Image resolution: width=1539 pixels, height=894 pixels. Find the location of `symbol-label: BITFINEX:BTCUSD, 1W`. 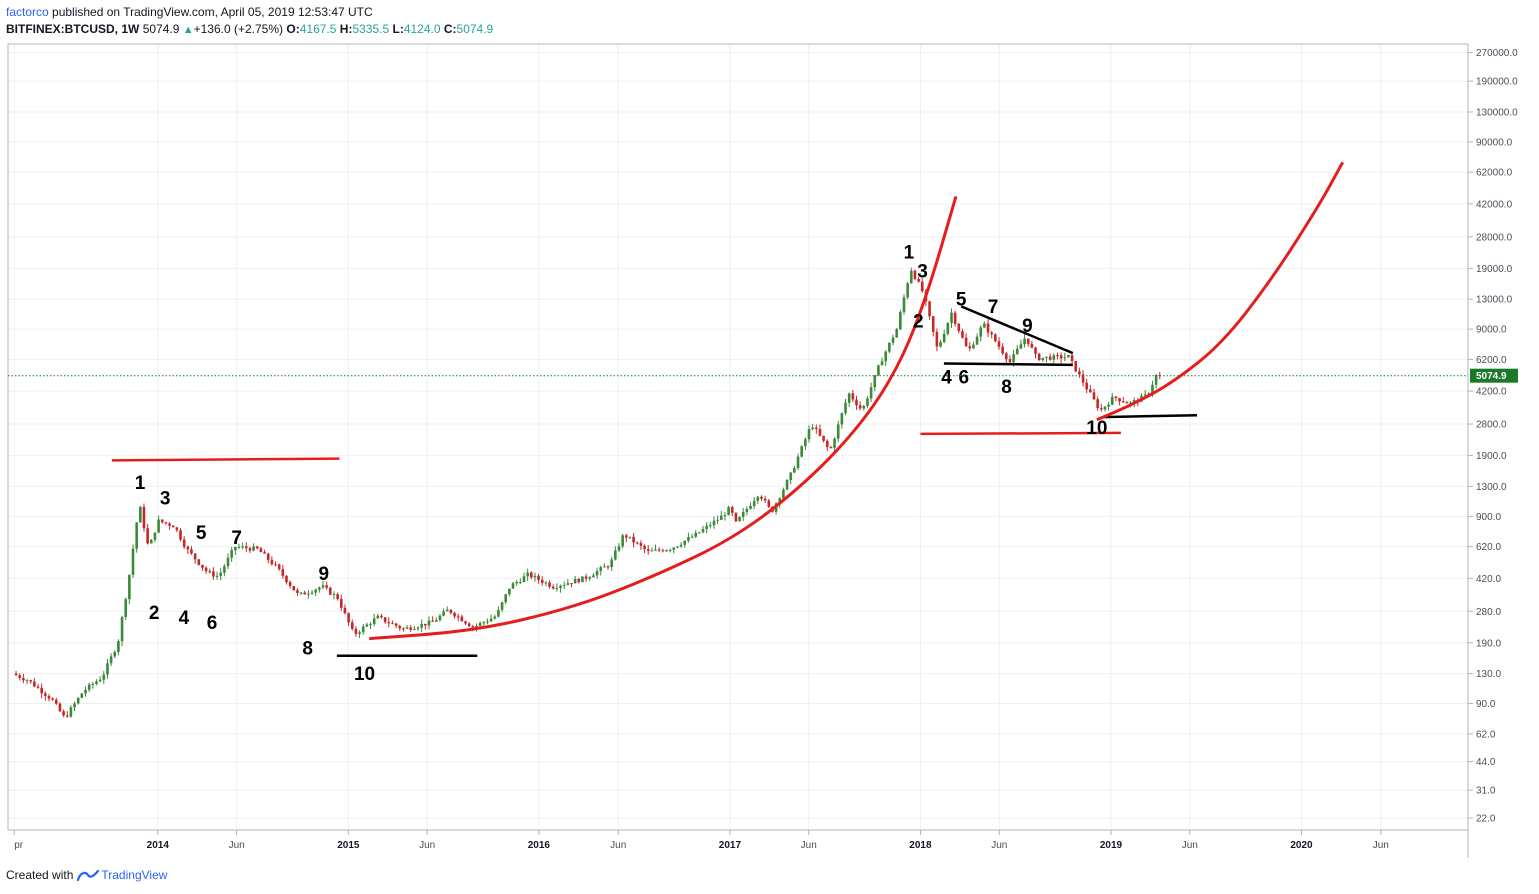

symbol-label: BITFINEX:BTCUSD, 1W is located at coordinates (73, 29).